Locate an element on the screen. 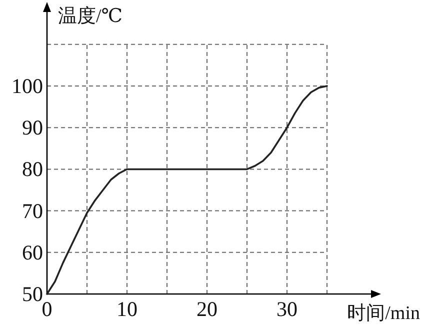  x-tick-label: 10 is located at coordinates (127, 309).